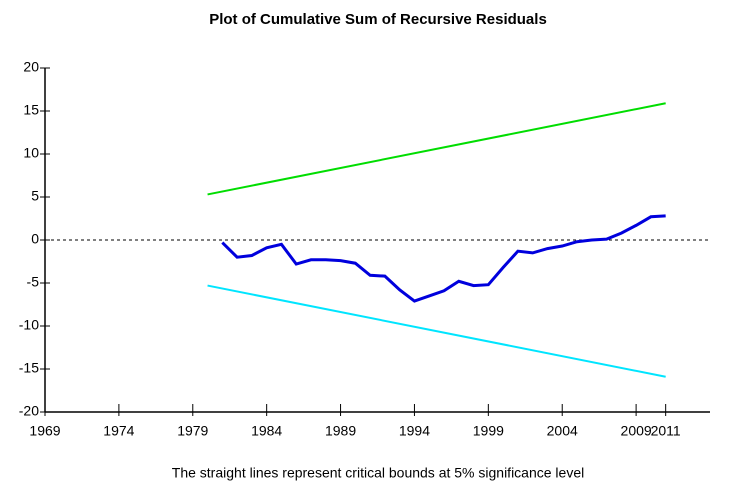 This screenshot has width=756, height=502. Describe the element at coordinates (33, 282) in the screenshot. I see `y-tick-label: -5` at that location.